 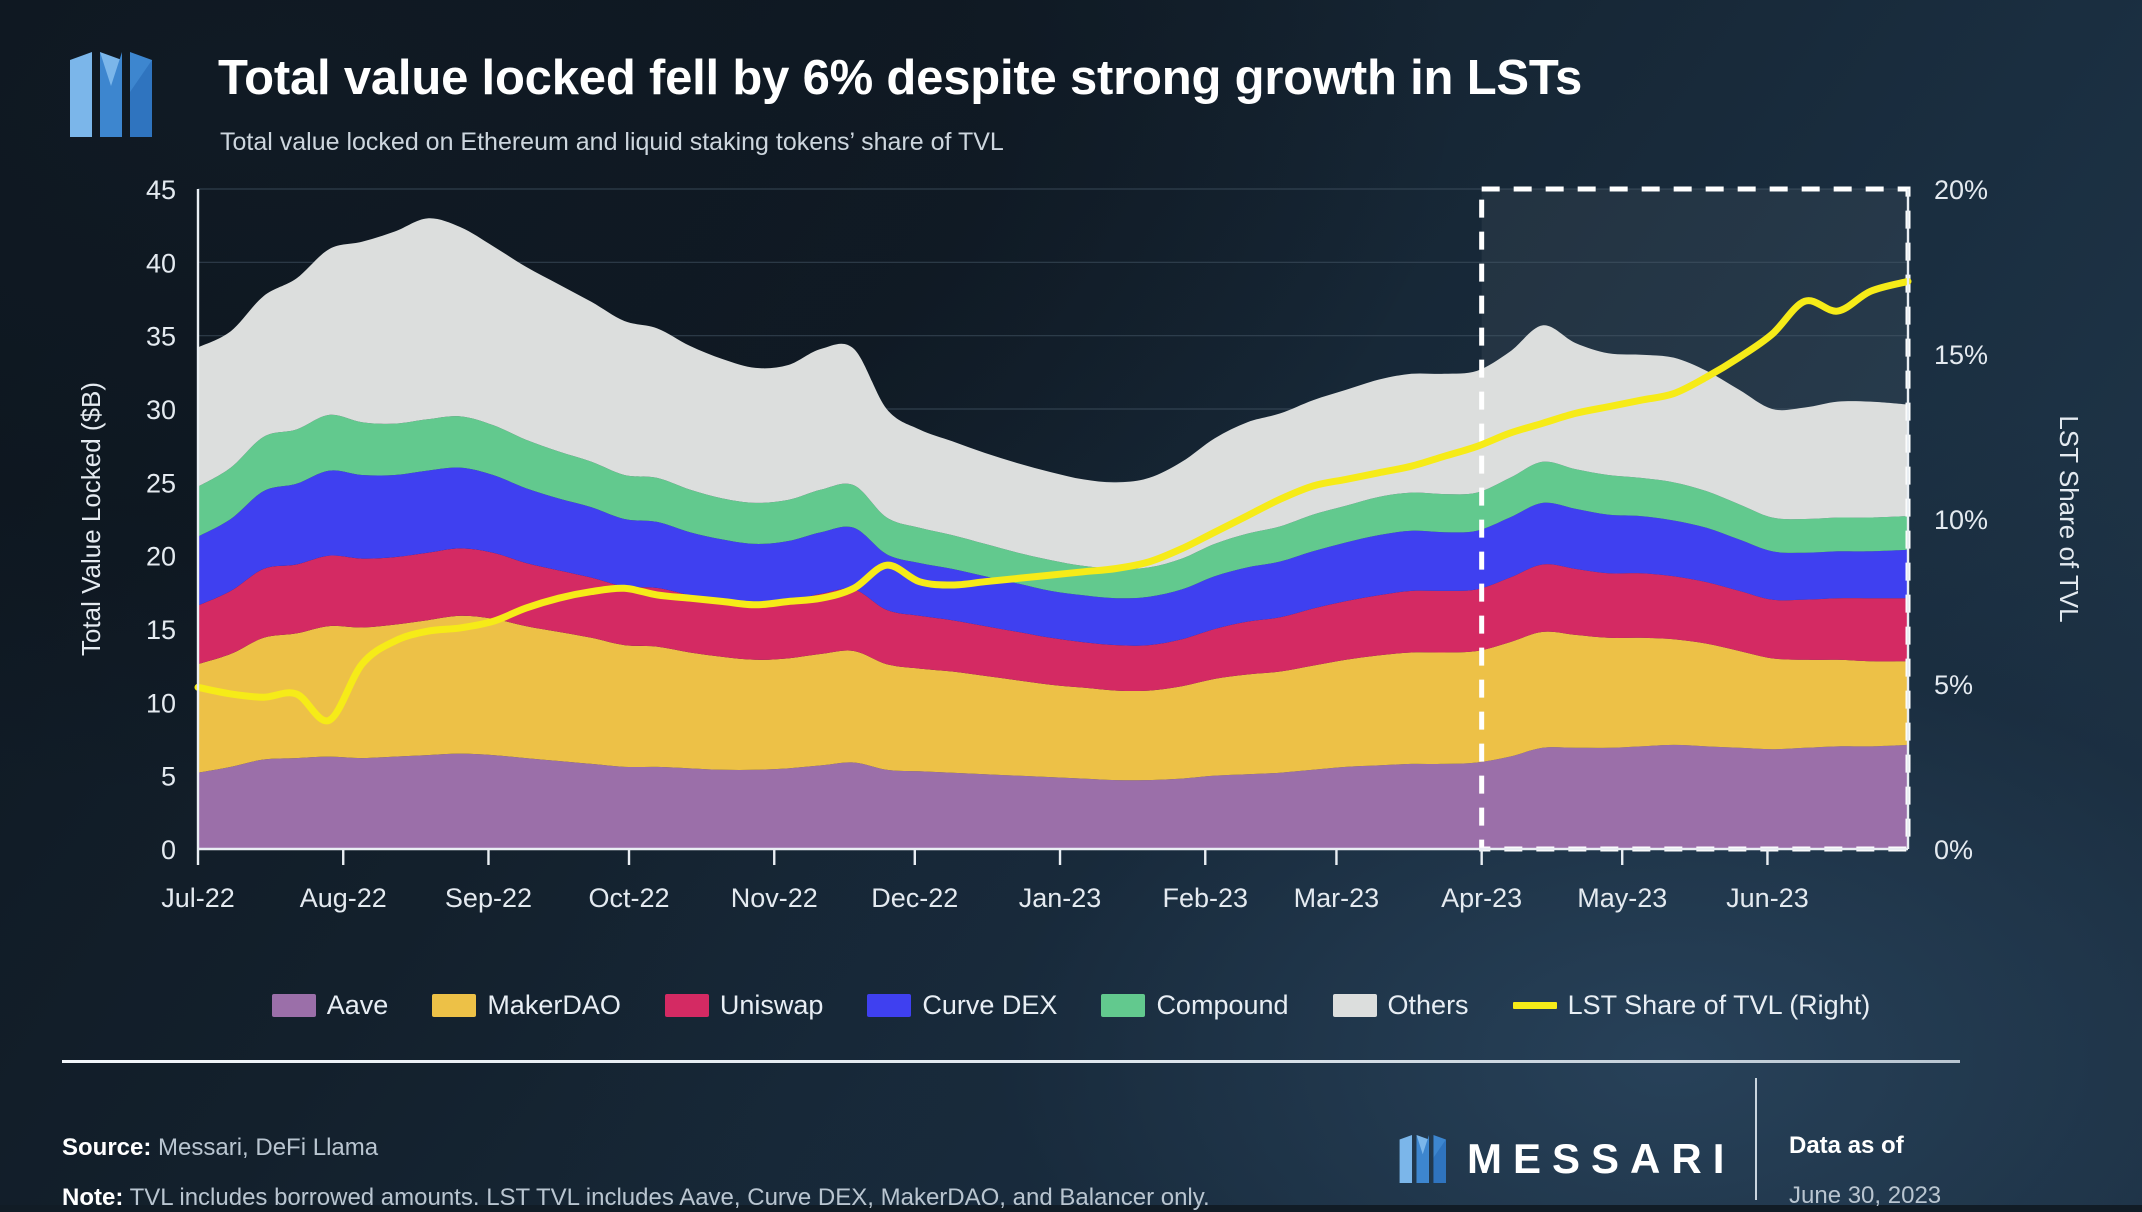 I want to click on area-series-curve-dex, so click(x=1053, y=556).